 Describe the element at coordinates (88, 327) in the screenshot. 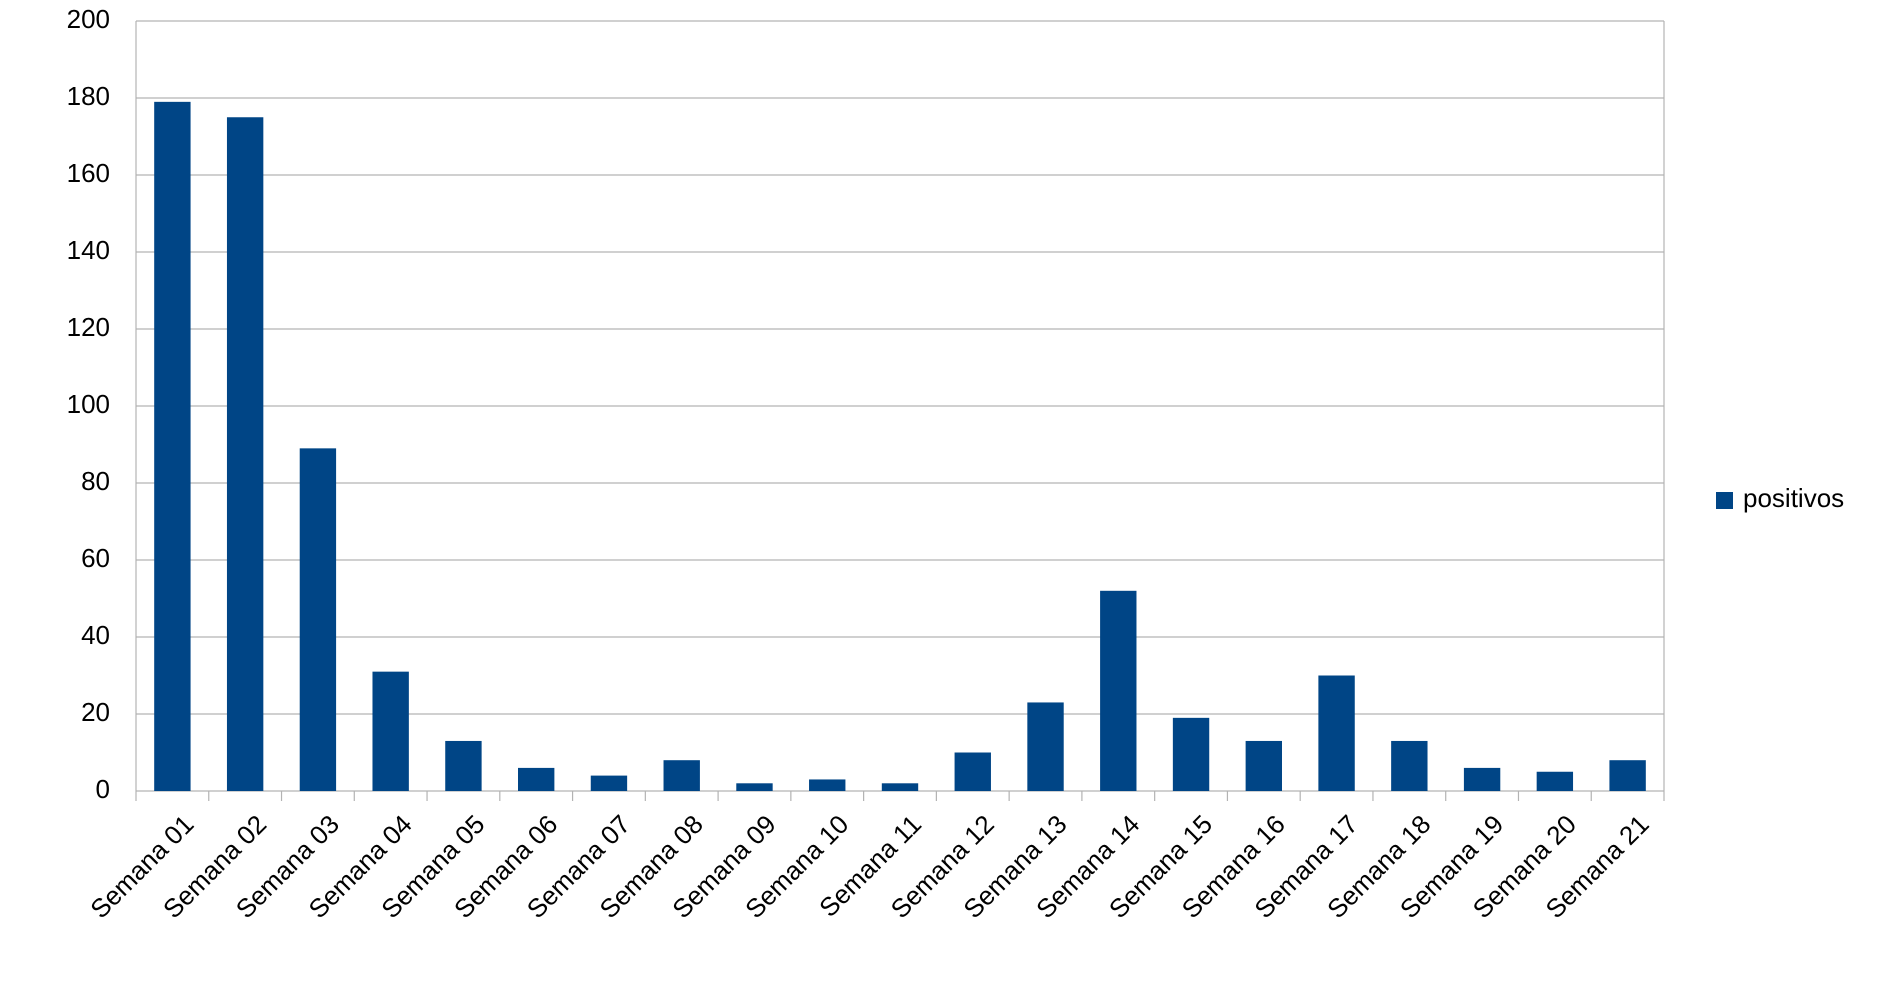

I see `y-tick-label: 120` at that location.